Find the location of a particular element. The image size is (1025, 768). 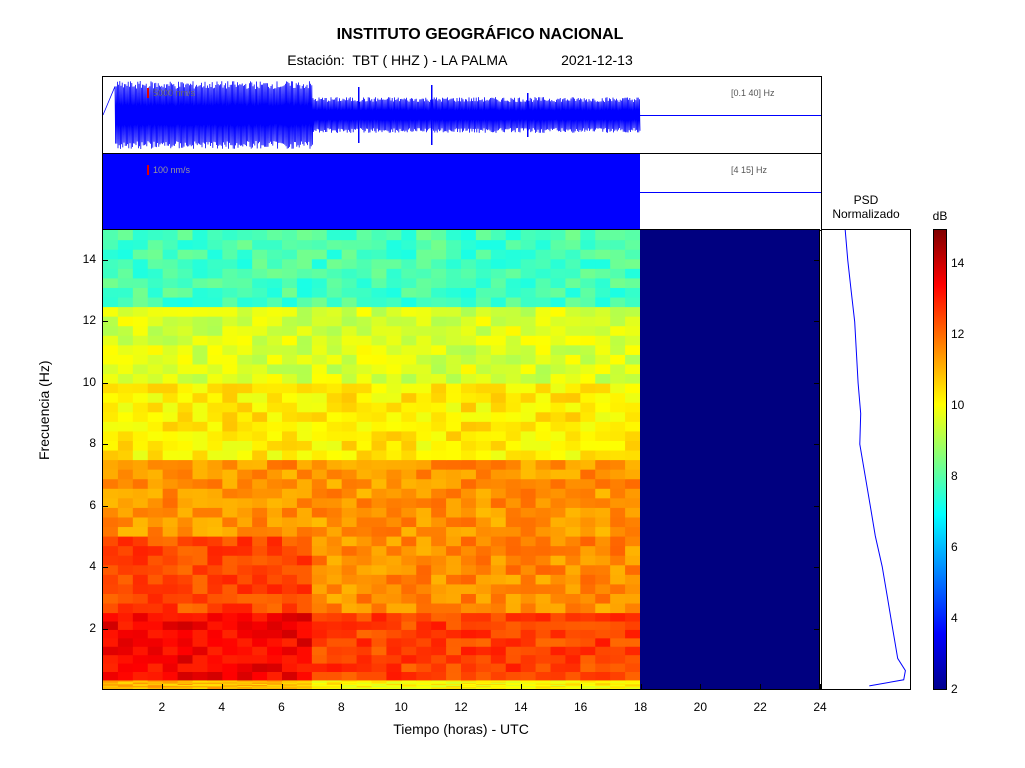

psd-line is located at coordinates (875, 458).